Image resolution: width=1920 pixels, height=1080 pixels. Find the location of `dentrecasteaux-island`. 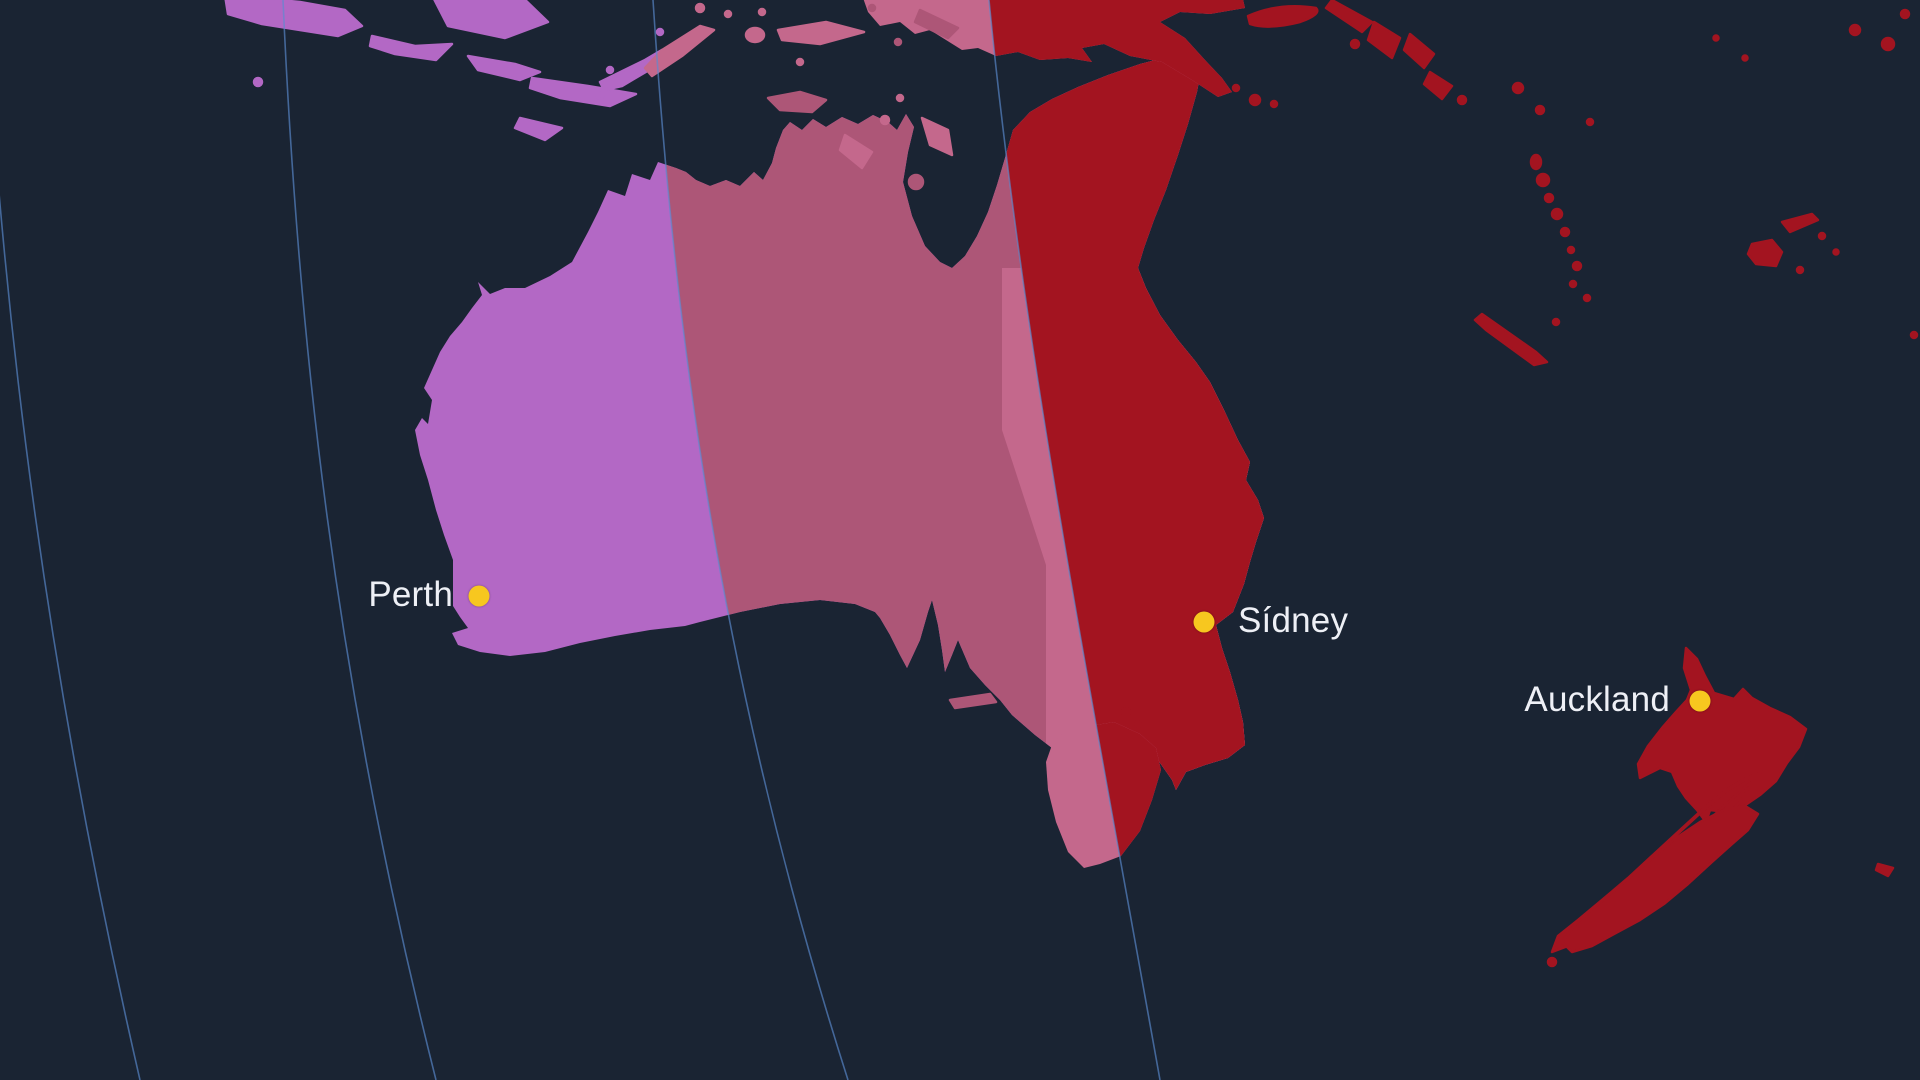

dentrecasteaux-island is located at coordinates (1255, 100).